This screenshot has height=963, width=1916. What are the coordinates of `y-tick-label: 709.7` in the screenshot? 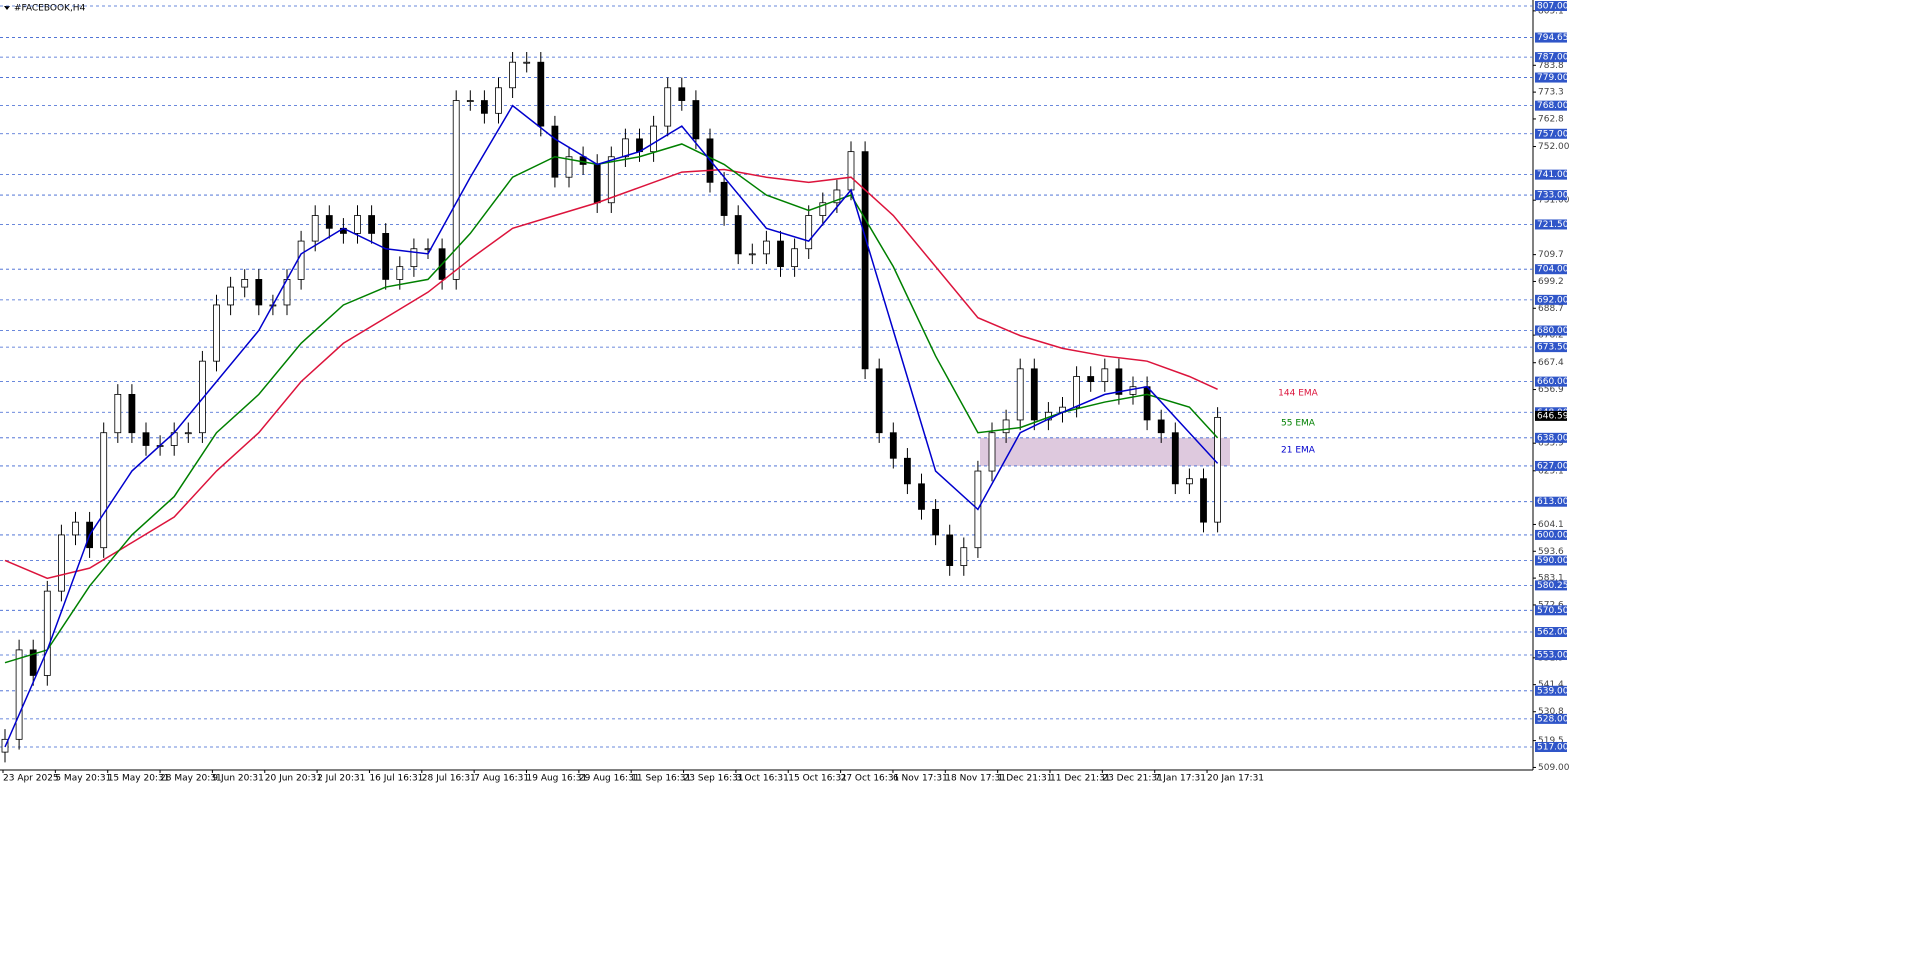 It's located at (1551, 255).